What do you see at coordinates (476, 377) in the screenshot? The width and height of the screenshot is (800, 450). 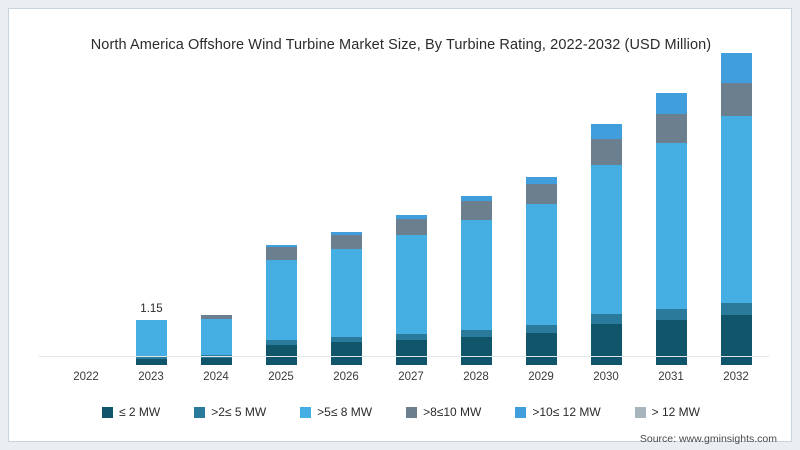 I see `x-axis-tick-2028: 2028` at bounding box center [476, 377].